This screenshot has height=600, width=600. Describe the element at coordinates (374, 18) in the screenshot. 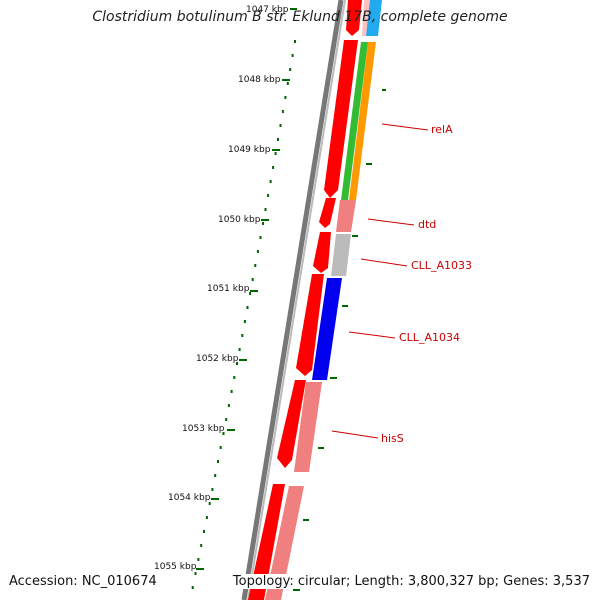

I see `gene-block-cyan` at that location.